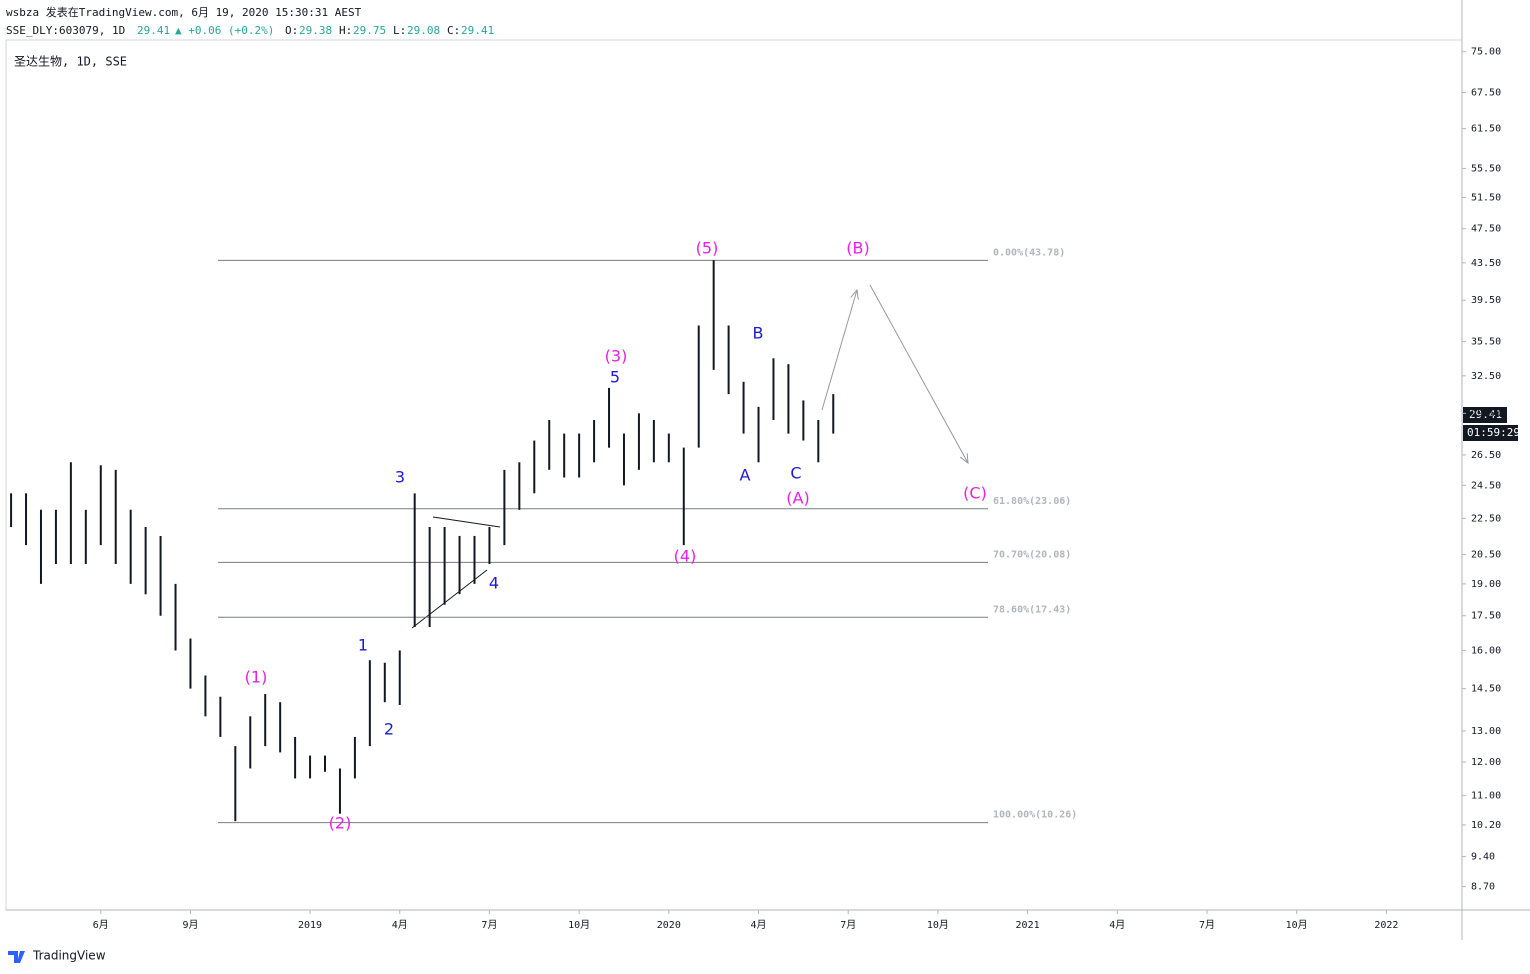  I want to click on x-tick-label: 2022, so click(1386, 925).